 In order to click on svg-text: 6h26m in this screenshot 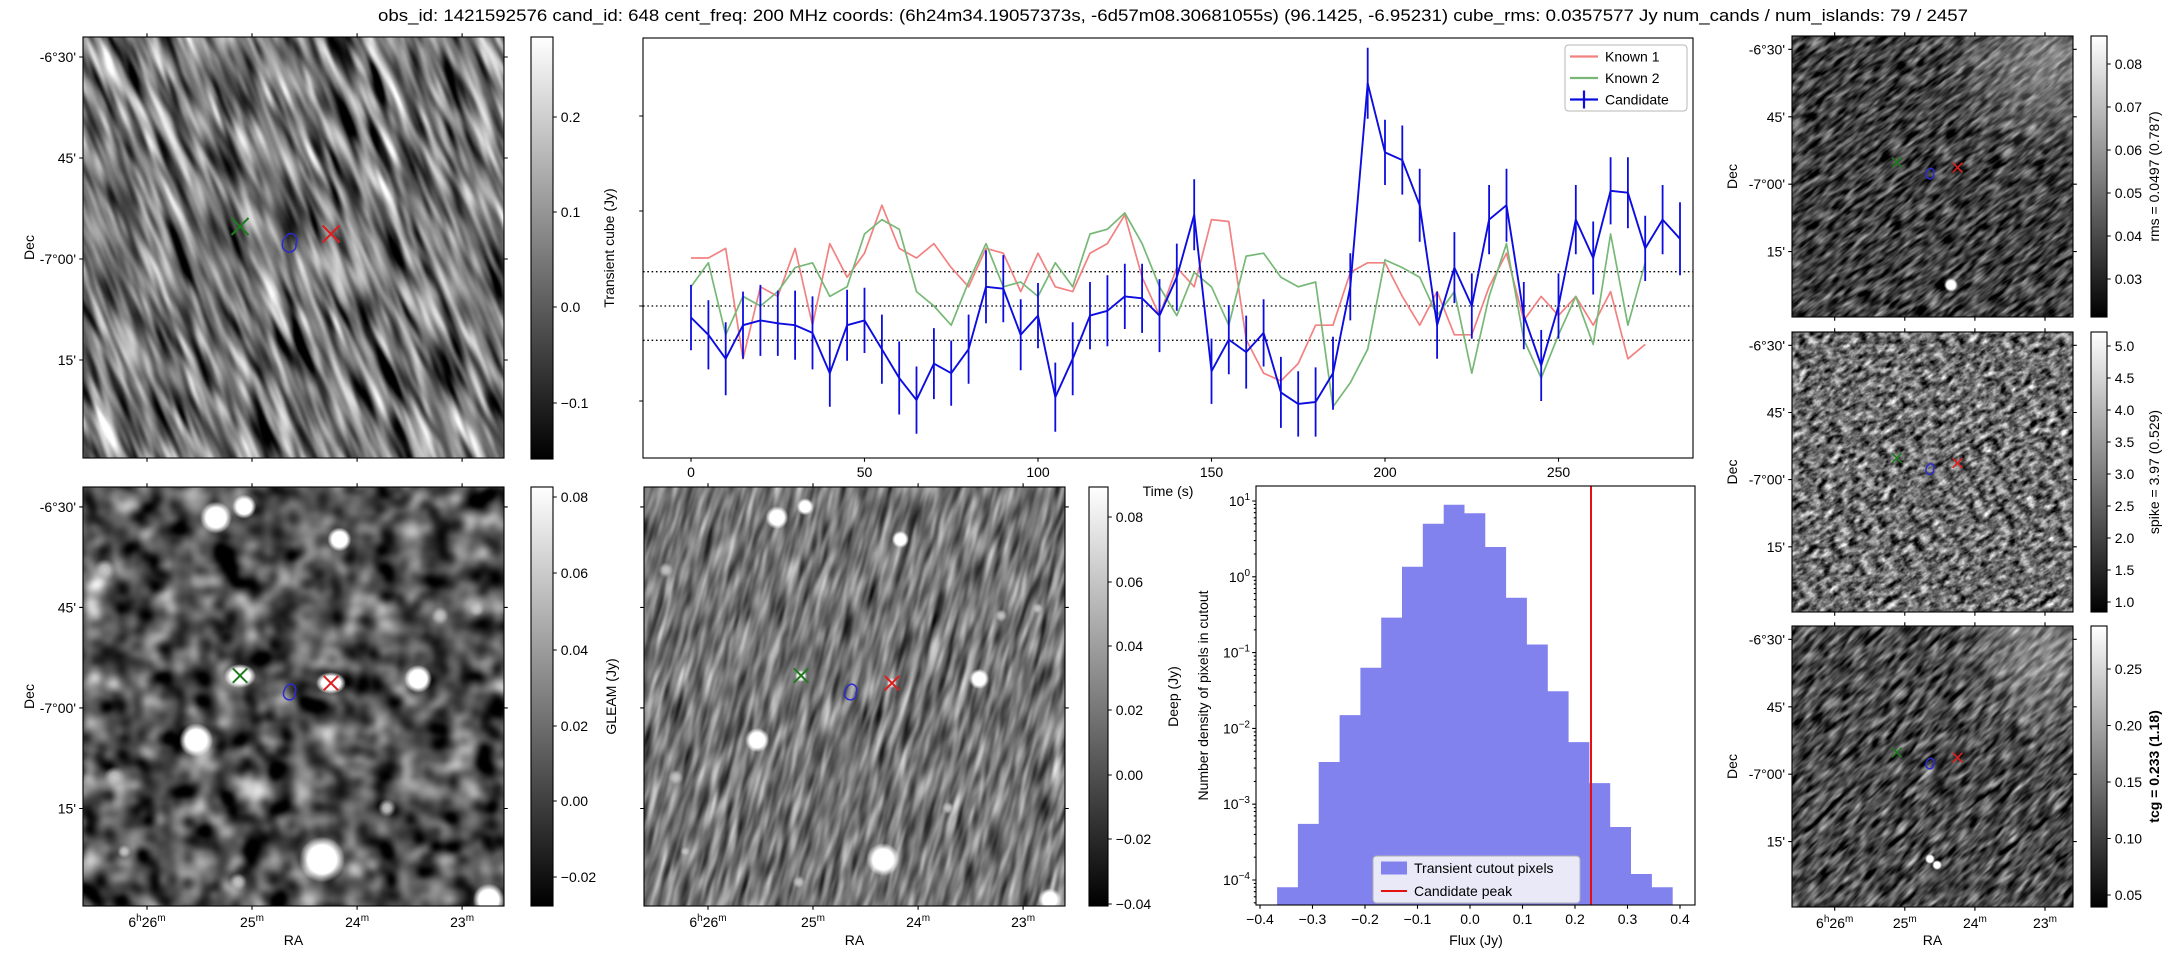, I will do `click(146, 921)`.